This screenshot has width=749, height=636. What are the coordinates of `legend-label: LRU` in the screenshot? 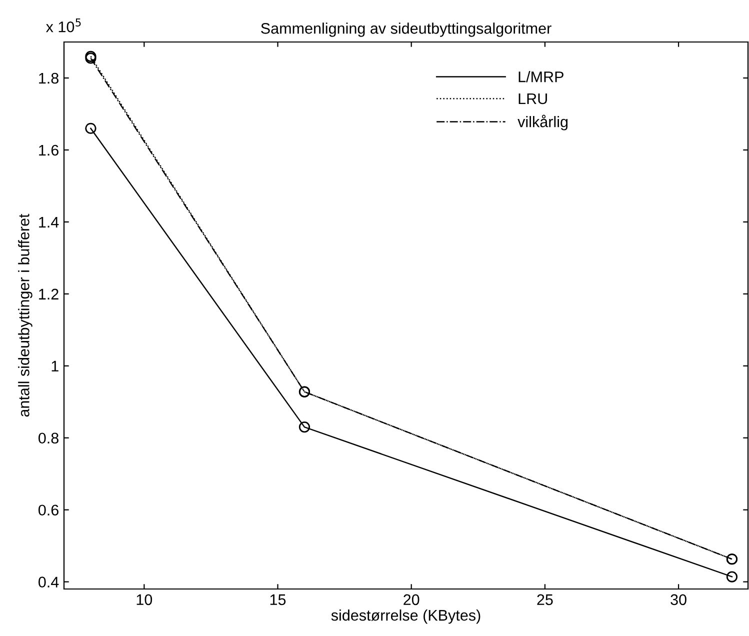 It's located at (532, 98).